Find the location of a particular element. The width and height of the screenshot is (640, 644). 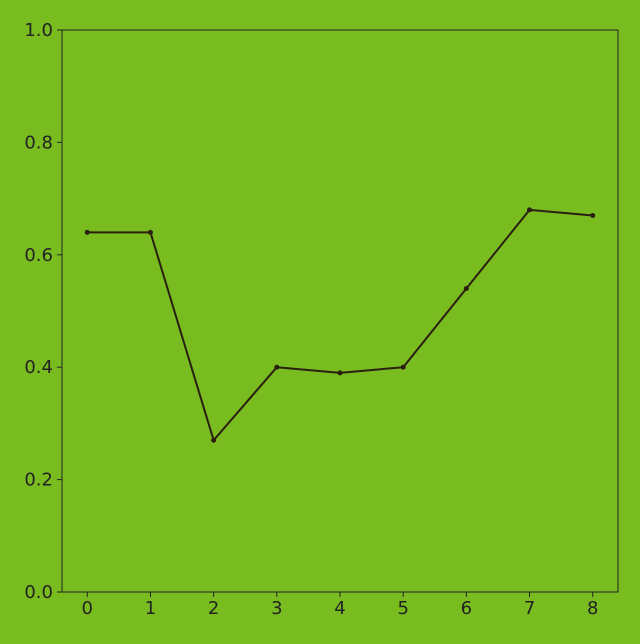

x-tick-label: 0 is located at coordinates (87, 608).